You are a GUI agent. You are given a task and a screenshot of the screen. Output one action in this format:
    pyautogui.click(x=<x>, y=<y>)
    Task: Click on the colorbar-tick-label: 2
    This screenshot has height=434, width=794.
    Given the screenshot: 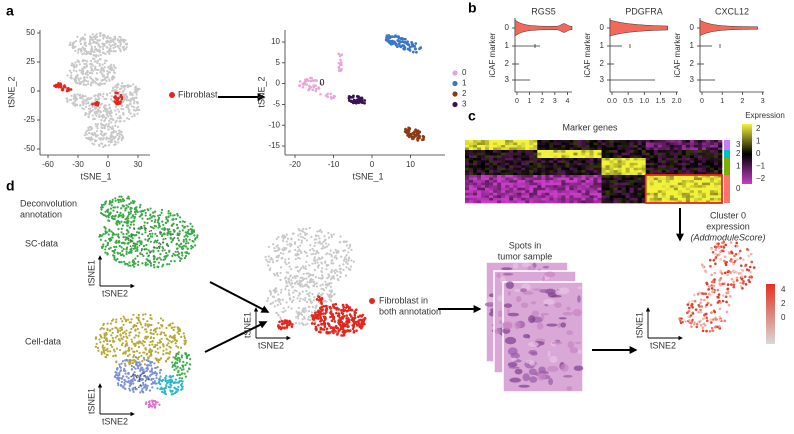 What is the action you would take?
    pyautogui.click(x=758, y=128)
    